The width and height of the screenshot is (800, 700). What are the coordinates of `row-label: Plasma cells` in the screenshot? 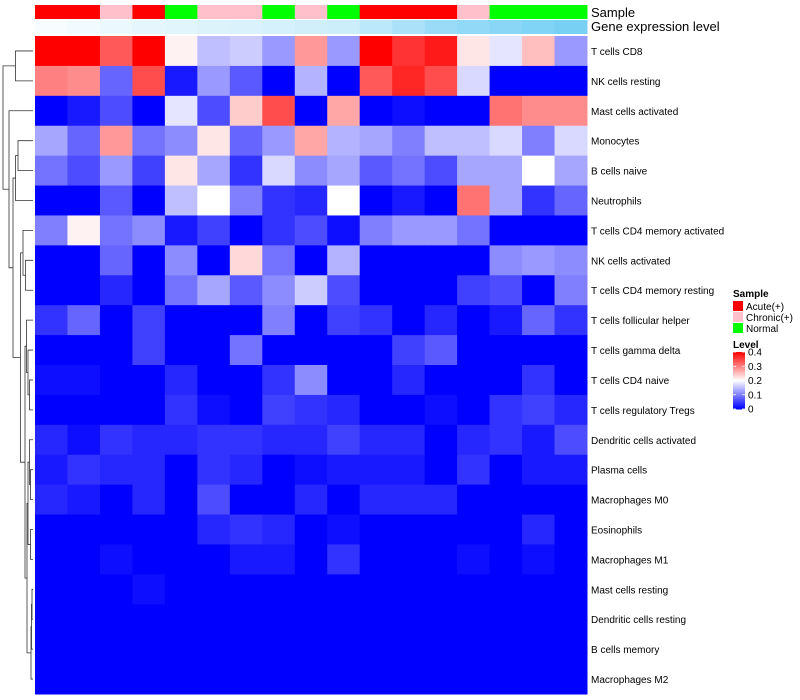 It's located at (619, 471).